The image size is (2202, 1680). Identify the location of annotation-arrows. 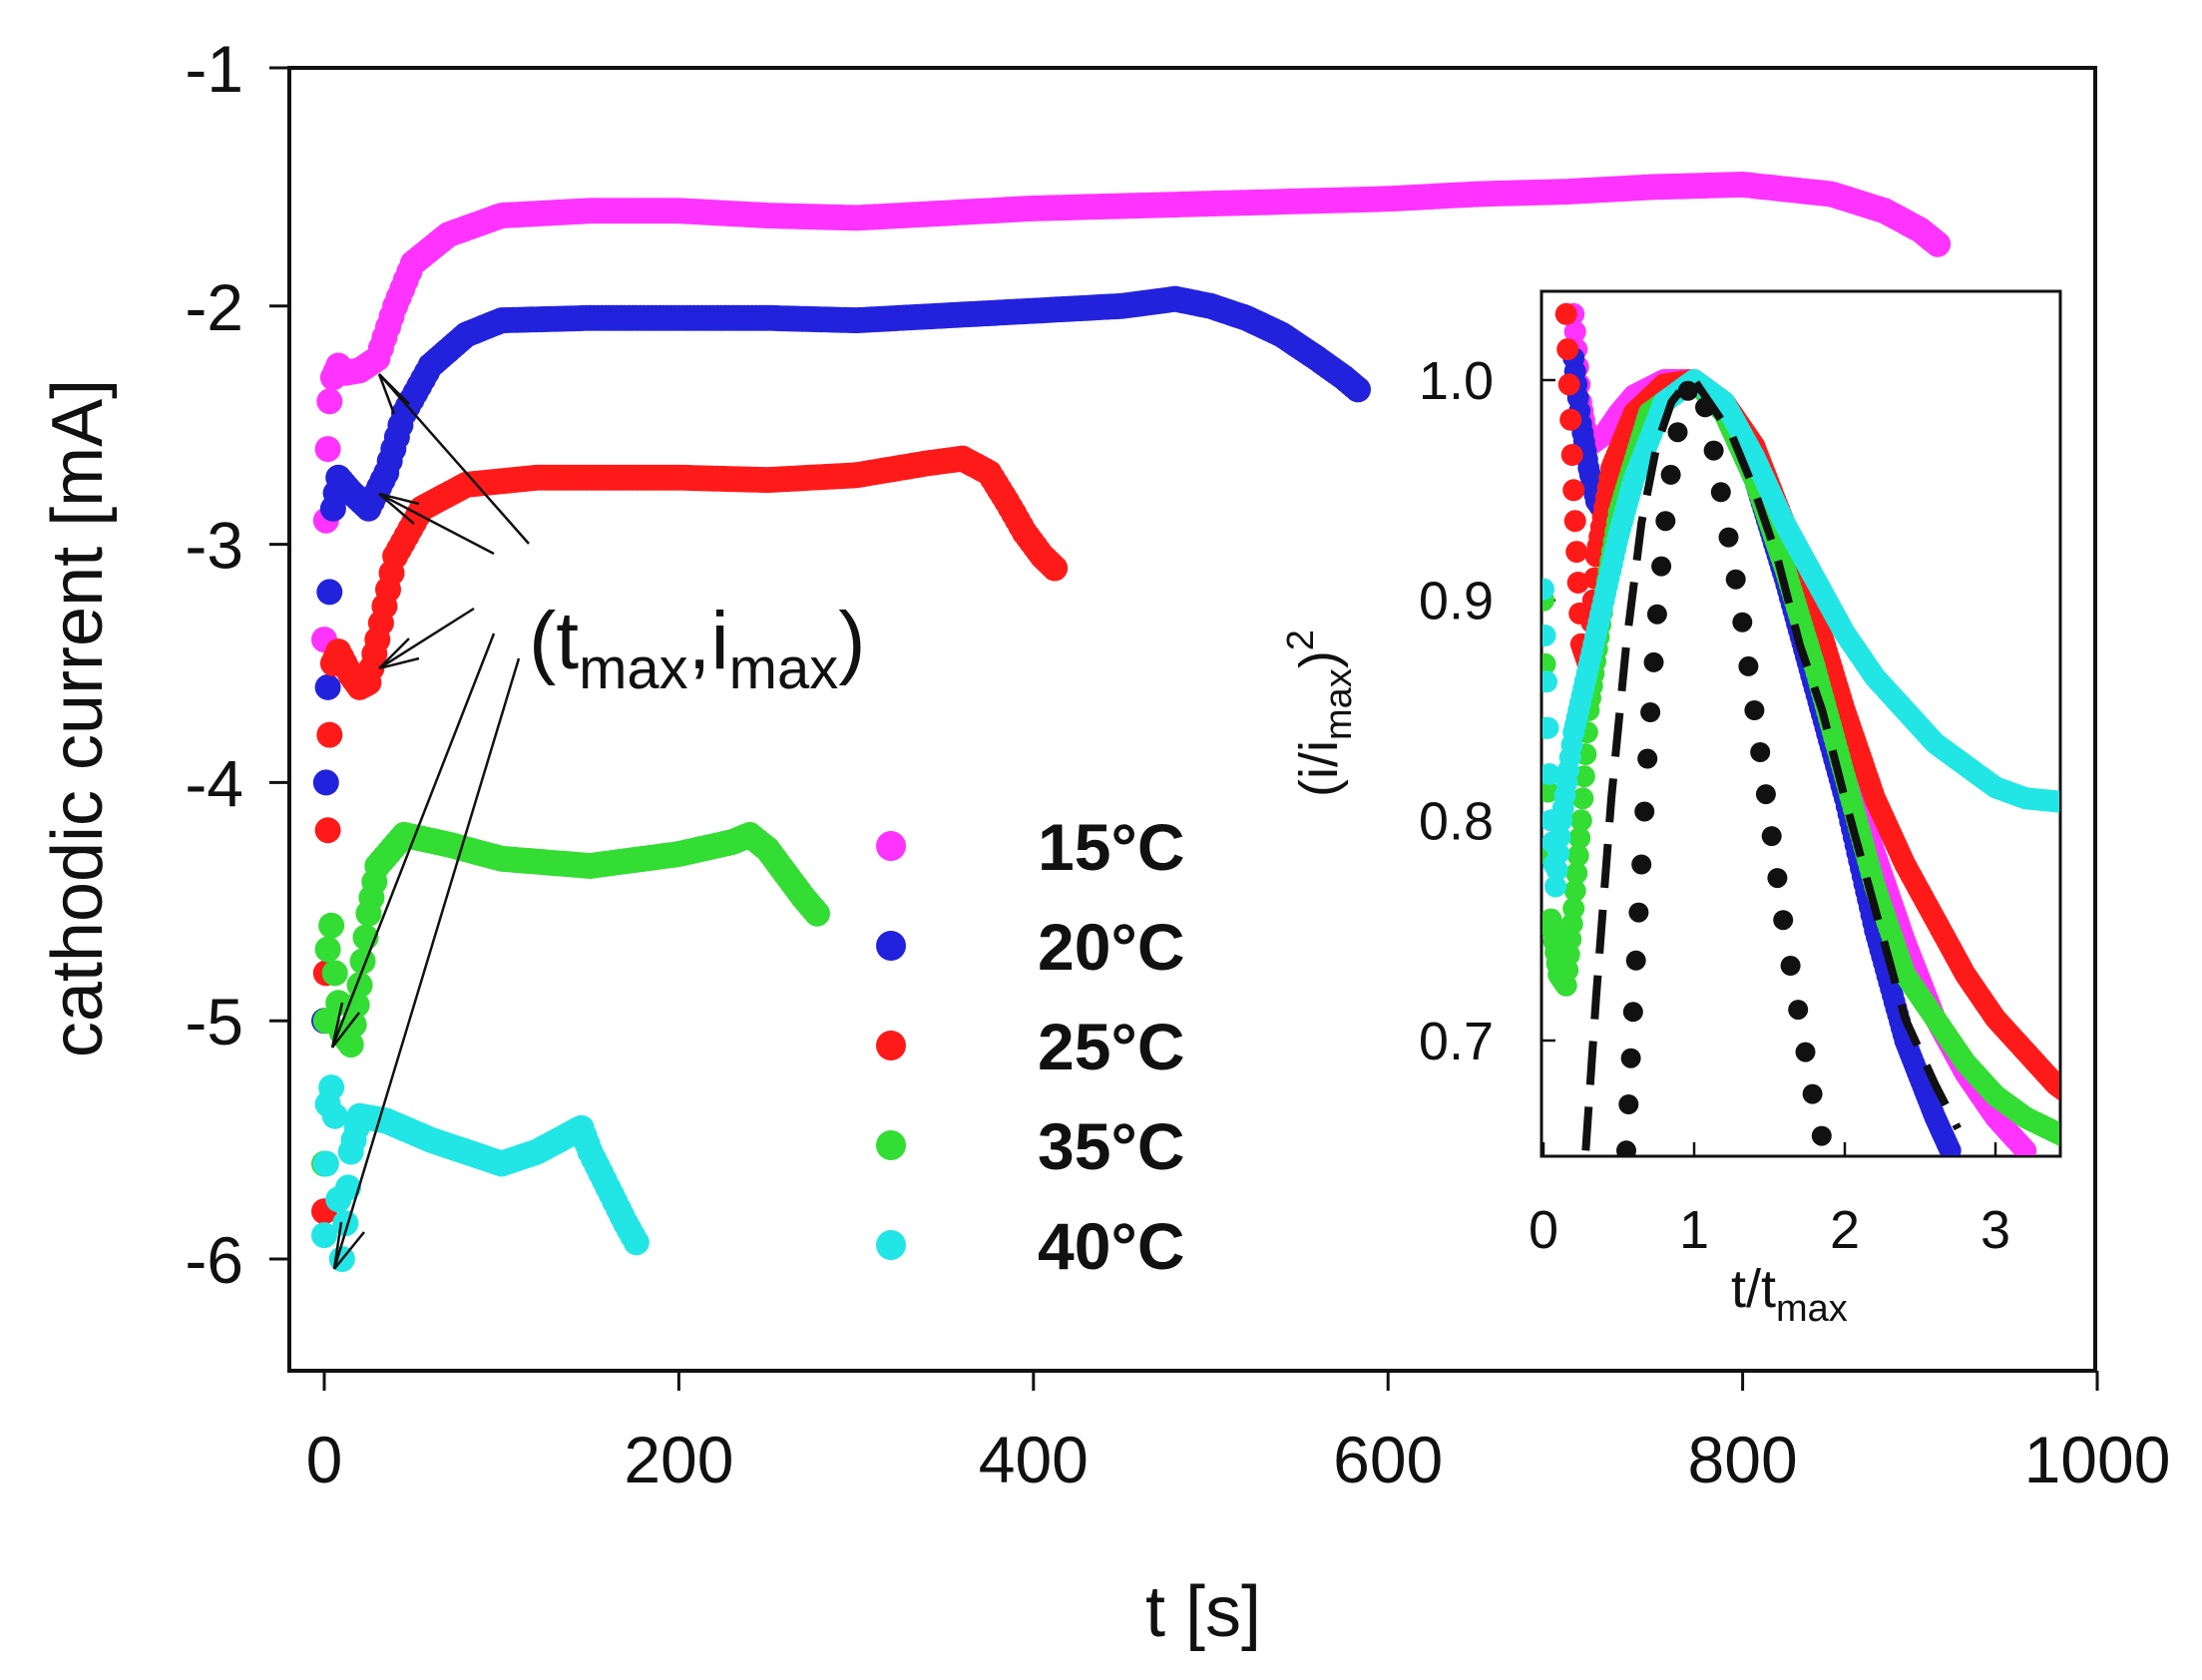
(430, 821).